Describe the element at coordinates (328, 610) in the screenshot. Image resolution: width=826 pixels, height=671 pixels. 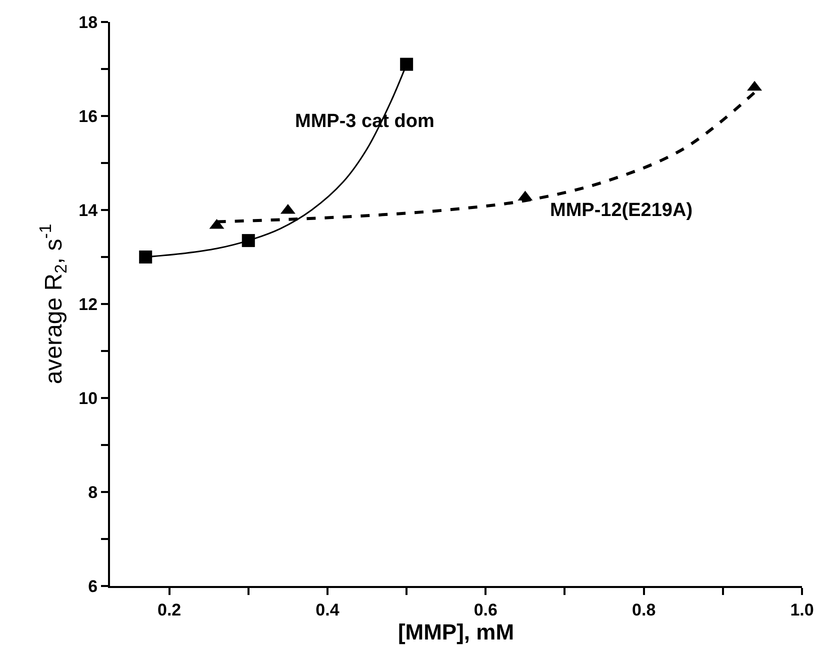
I see `x-tick-label: 0.4` at that location.